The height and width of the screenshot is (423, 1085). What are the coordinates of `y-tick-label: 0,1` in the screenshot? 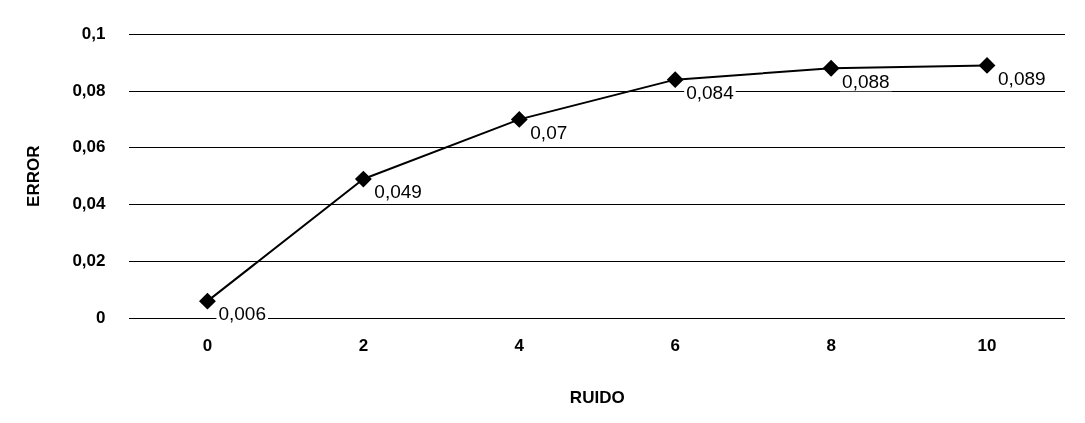 It's located at (93, 33).